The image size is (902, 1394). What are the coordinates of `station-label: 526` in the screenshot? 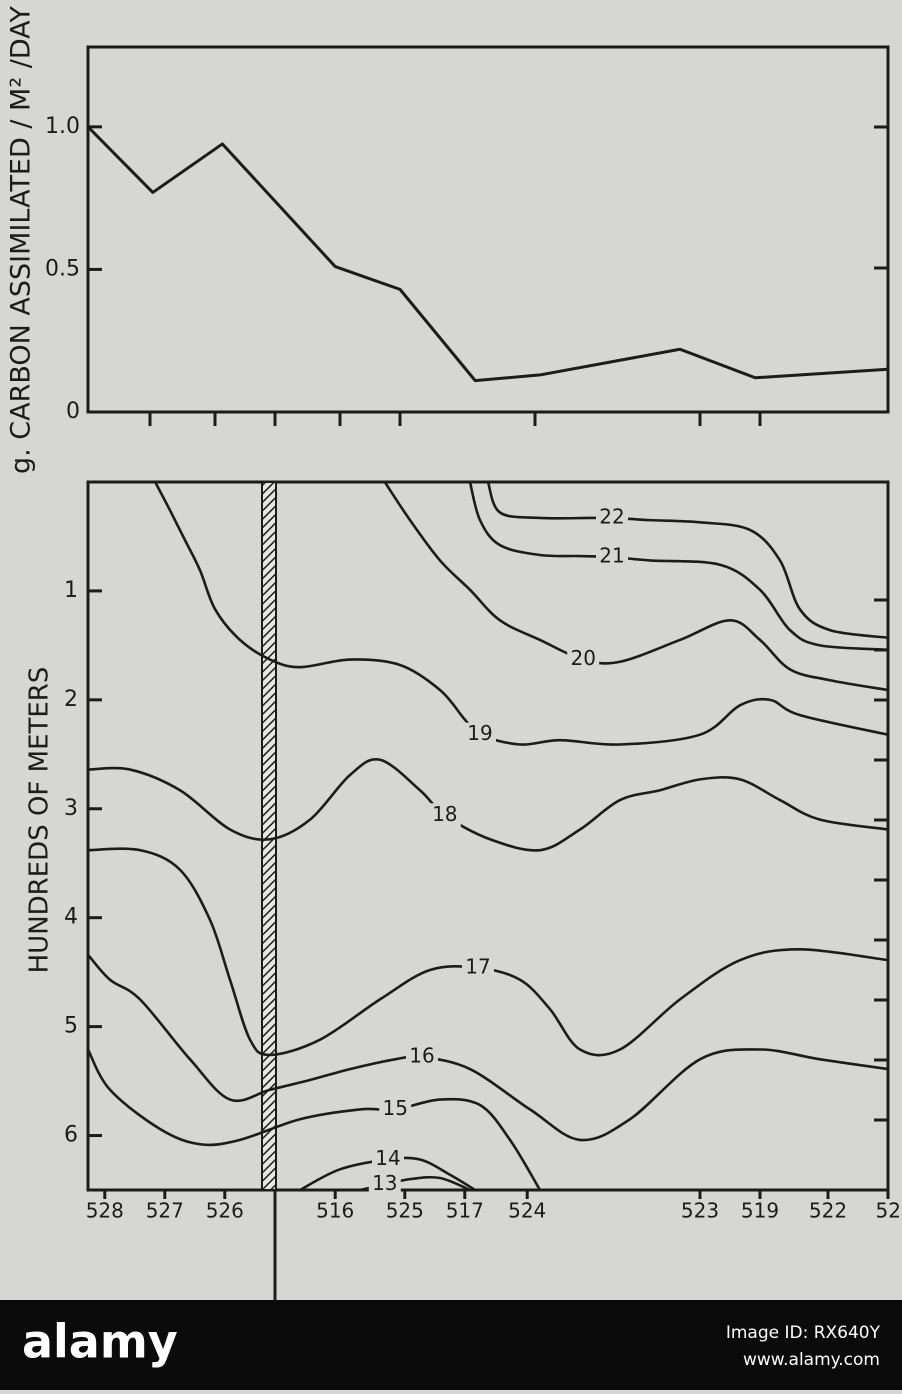 It's located at (225, 1211).